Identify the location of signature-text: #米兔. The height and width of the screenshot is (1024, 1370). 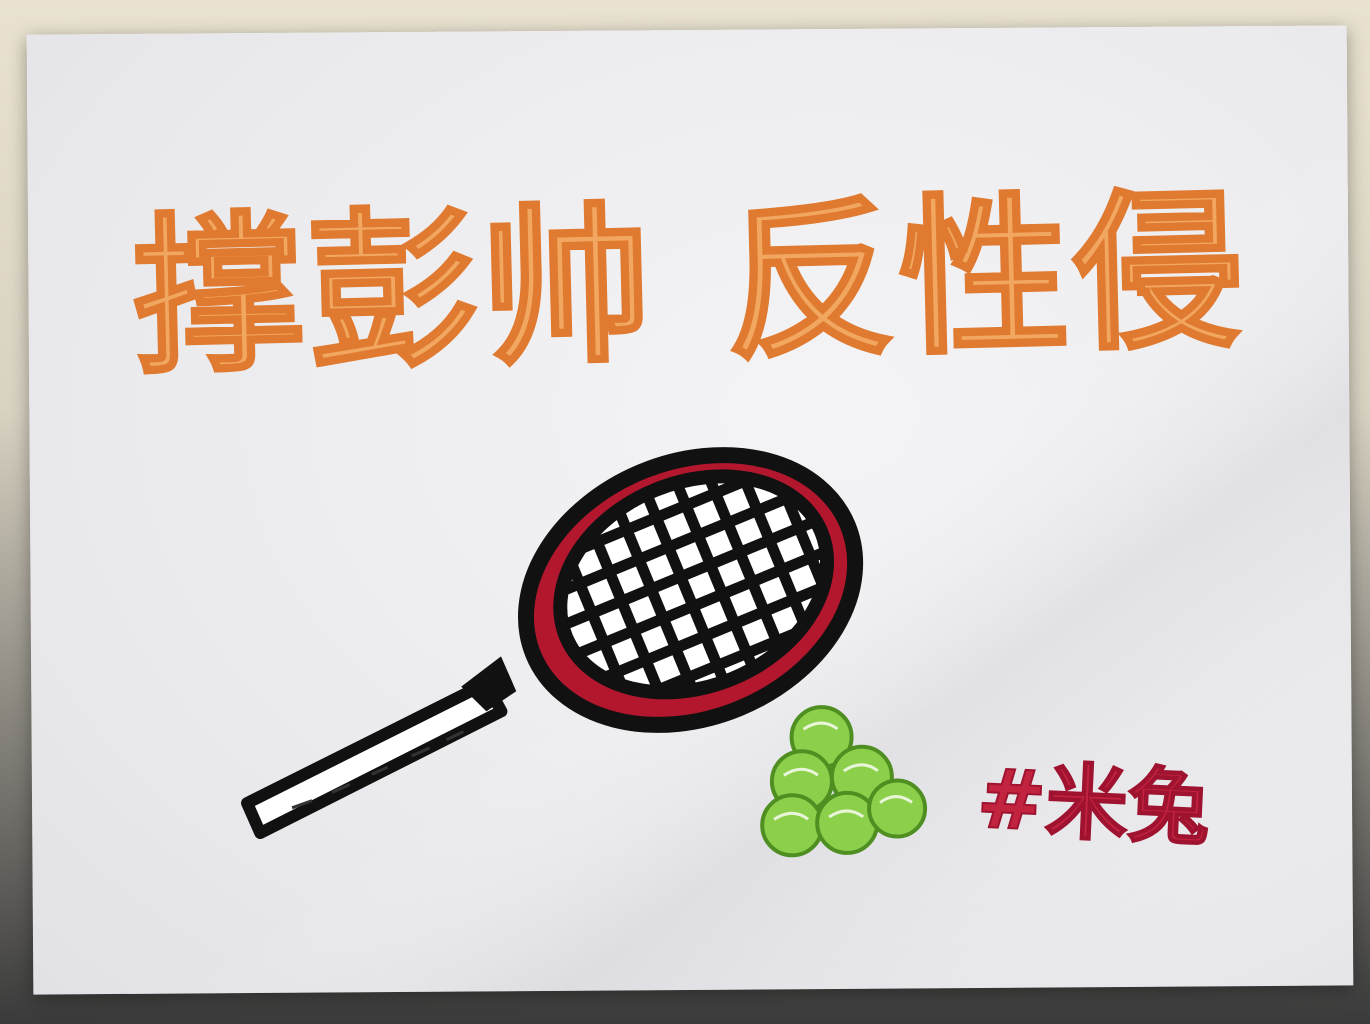
(1093, 804).